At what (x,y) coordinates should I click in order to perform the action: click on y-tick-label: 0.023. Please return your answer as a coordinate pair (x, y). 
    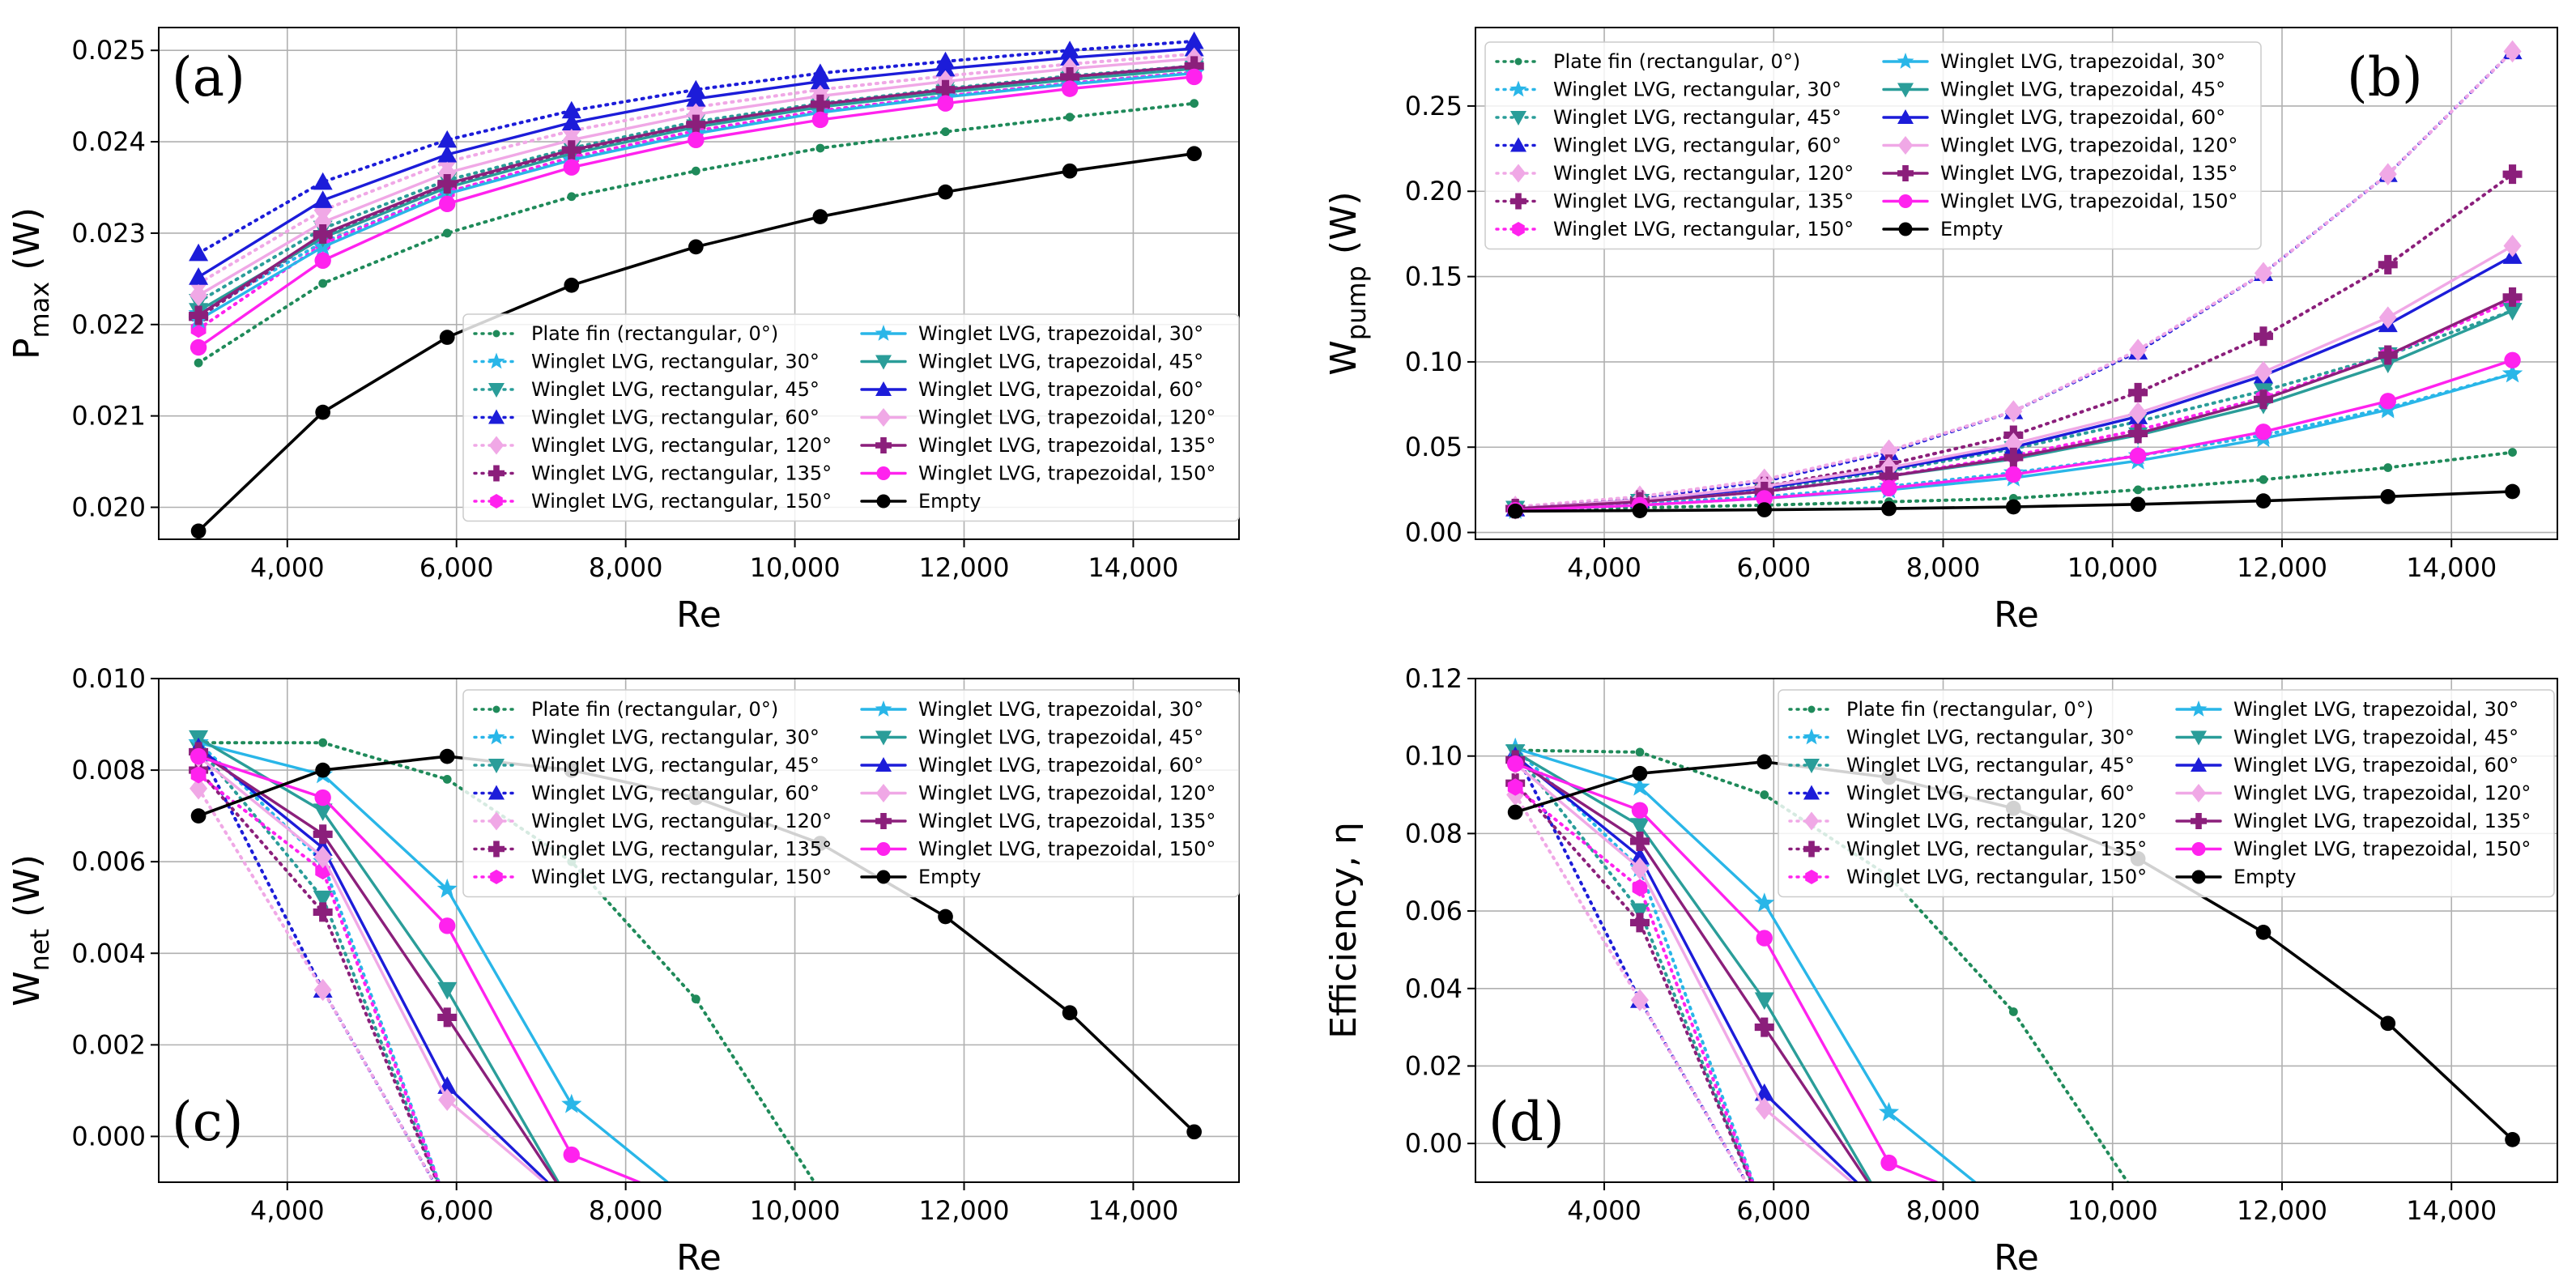
    Looking at the image, I should click on (108, 233).